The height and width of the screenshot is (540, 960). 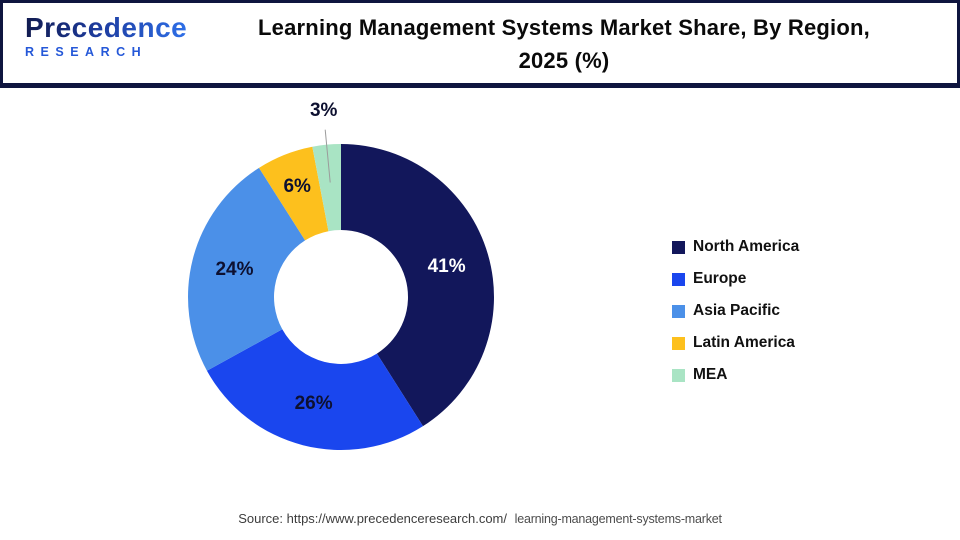 I want to click on legend-item-latin-america: Latin America, so click(x=735, y=343).